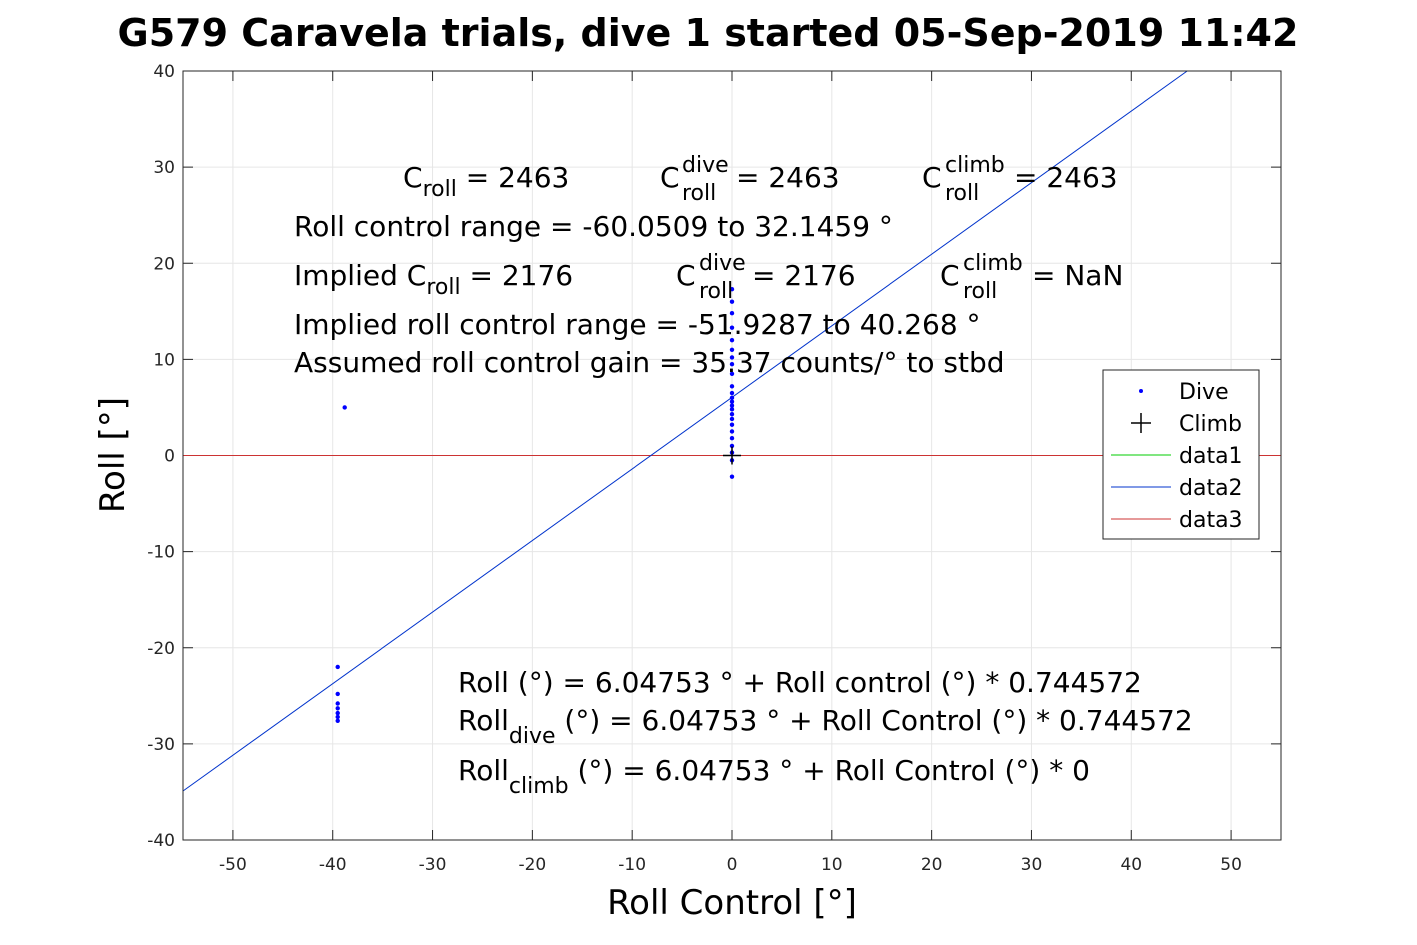  Describe the element at coordinates (932, 865) in the screenshot. I see `x-tick-label: 20` at that location.